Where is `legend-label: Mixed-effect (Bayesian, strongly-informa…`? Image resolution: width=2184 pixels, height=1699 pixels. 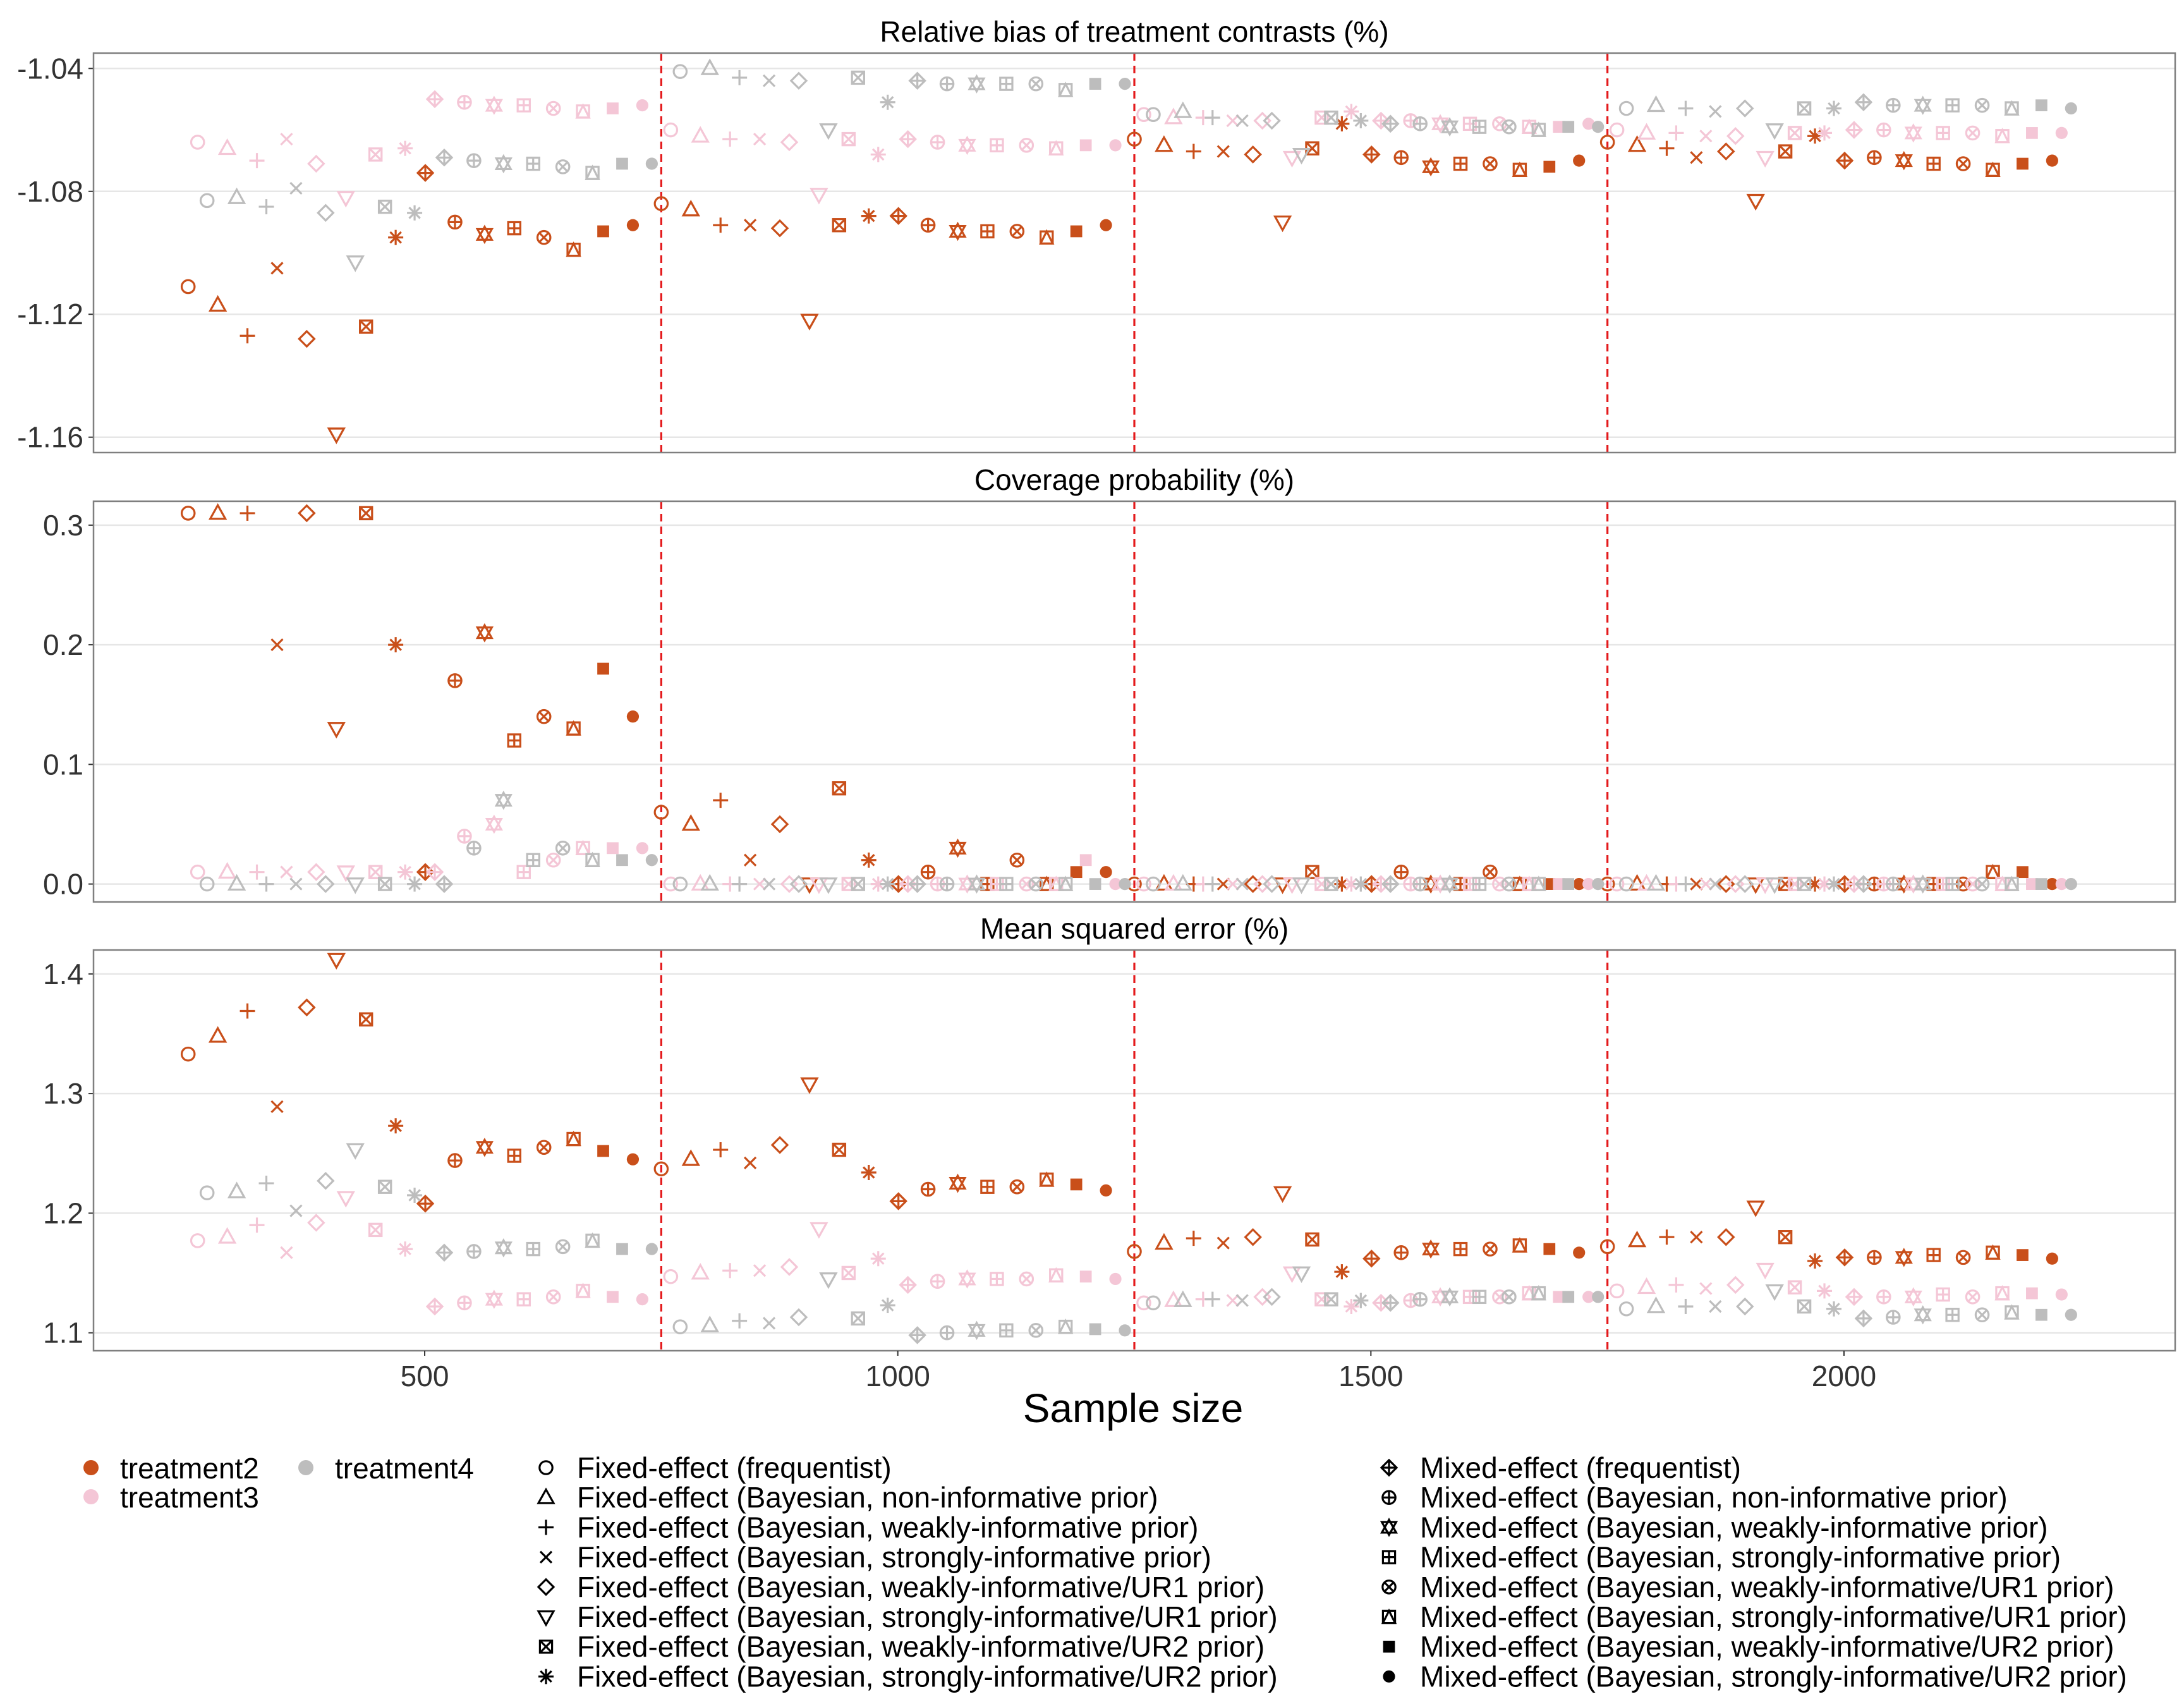
legend-label: Mixed-effect (Bayesian, strongly-informa… is located at coordinates (1773, 1676).